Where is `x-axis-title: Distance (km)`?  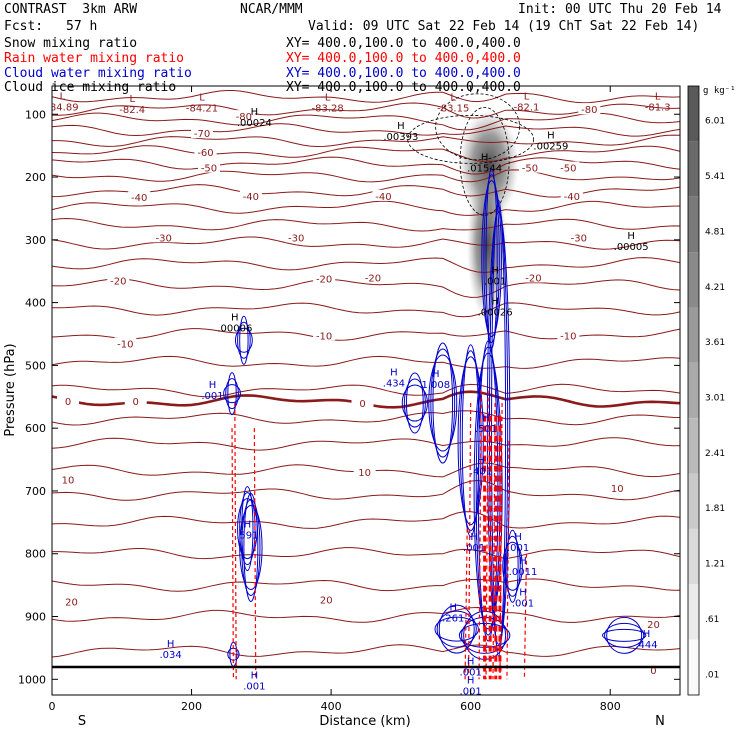 x-axis-title: Distance (km) is located at coordinates (364, 721).